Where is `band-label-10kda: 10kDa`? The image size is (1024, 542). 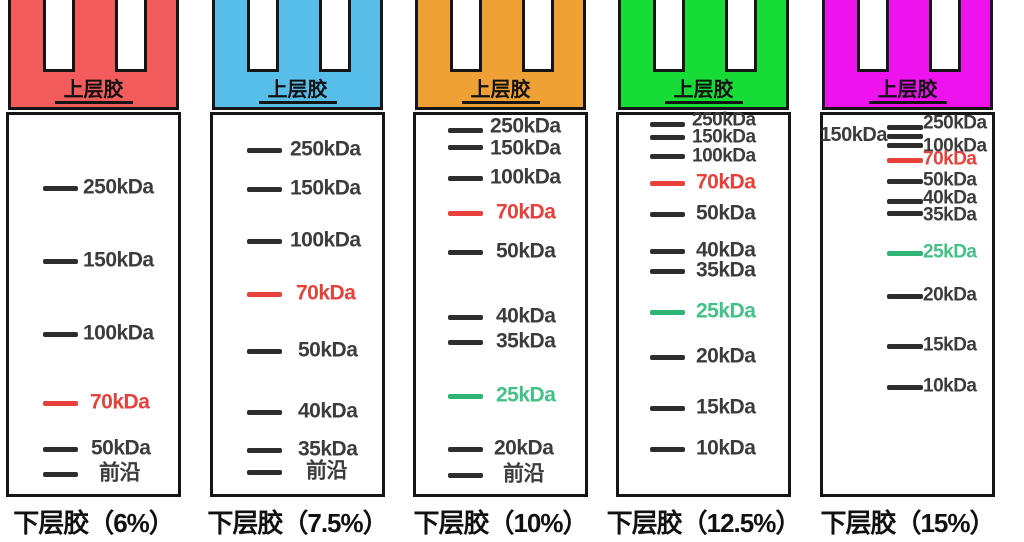 band-label-10kda: 10kDa is located at coordinates (950, 386).